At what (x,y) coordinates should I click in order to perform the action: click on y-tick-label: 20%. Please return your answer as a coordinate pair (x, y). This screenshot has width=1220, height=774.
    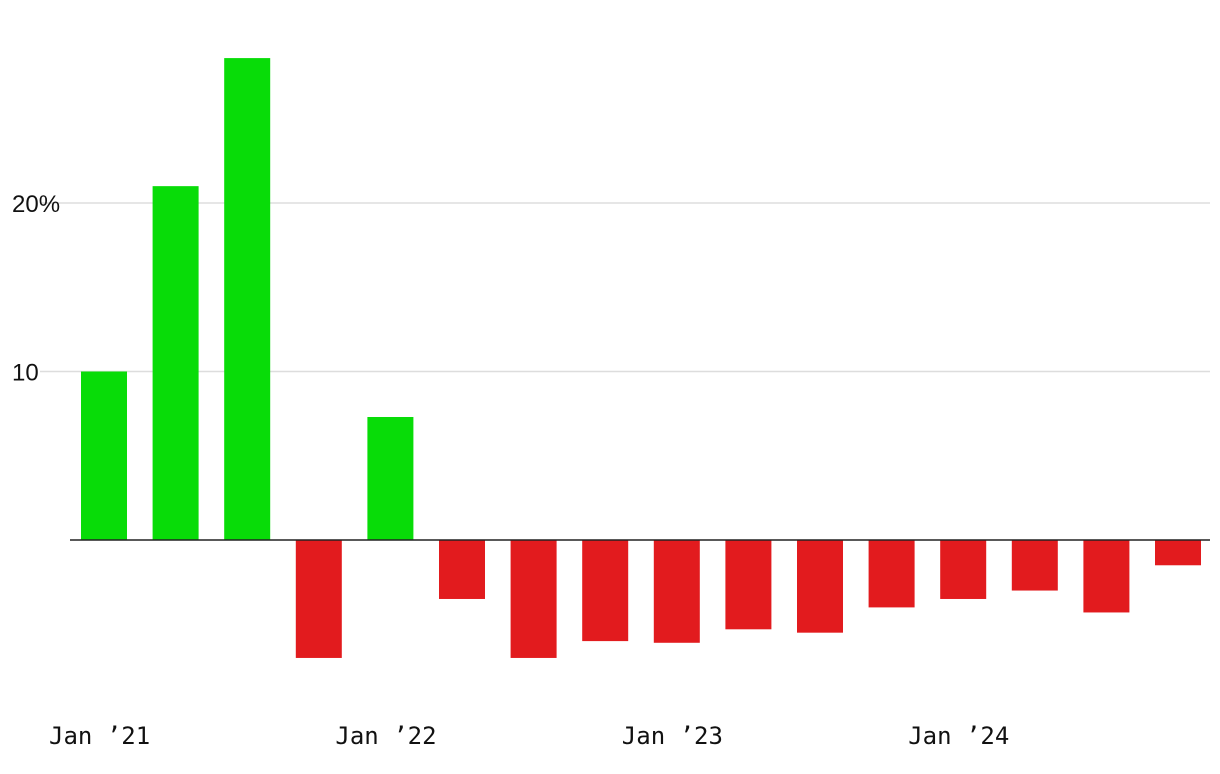
    Looking at the image, I should click on (36, 204).